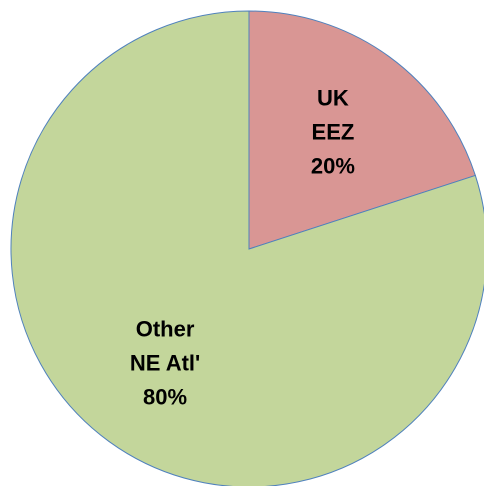 This screenshot has width=484, height=486. I want to click on value-label: 20%, so click(333, 165).